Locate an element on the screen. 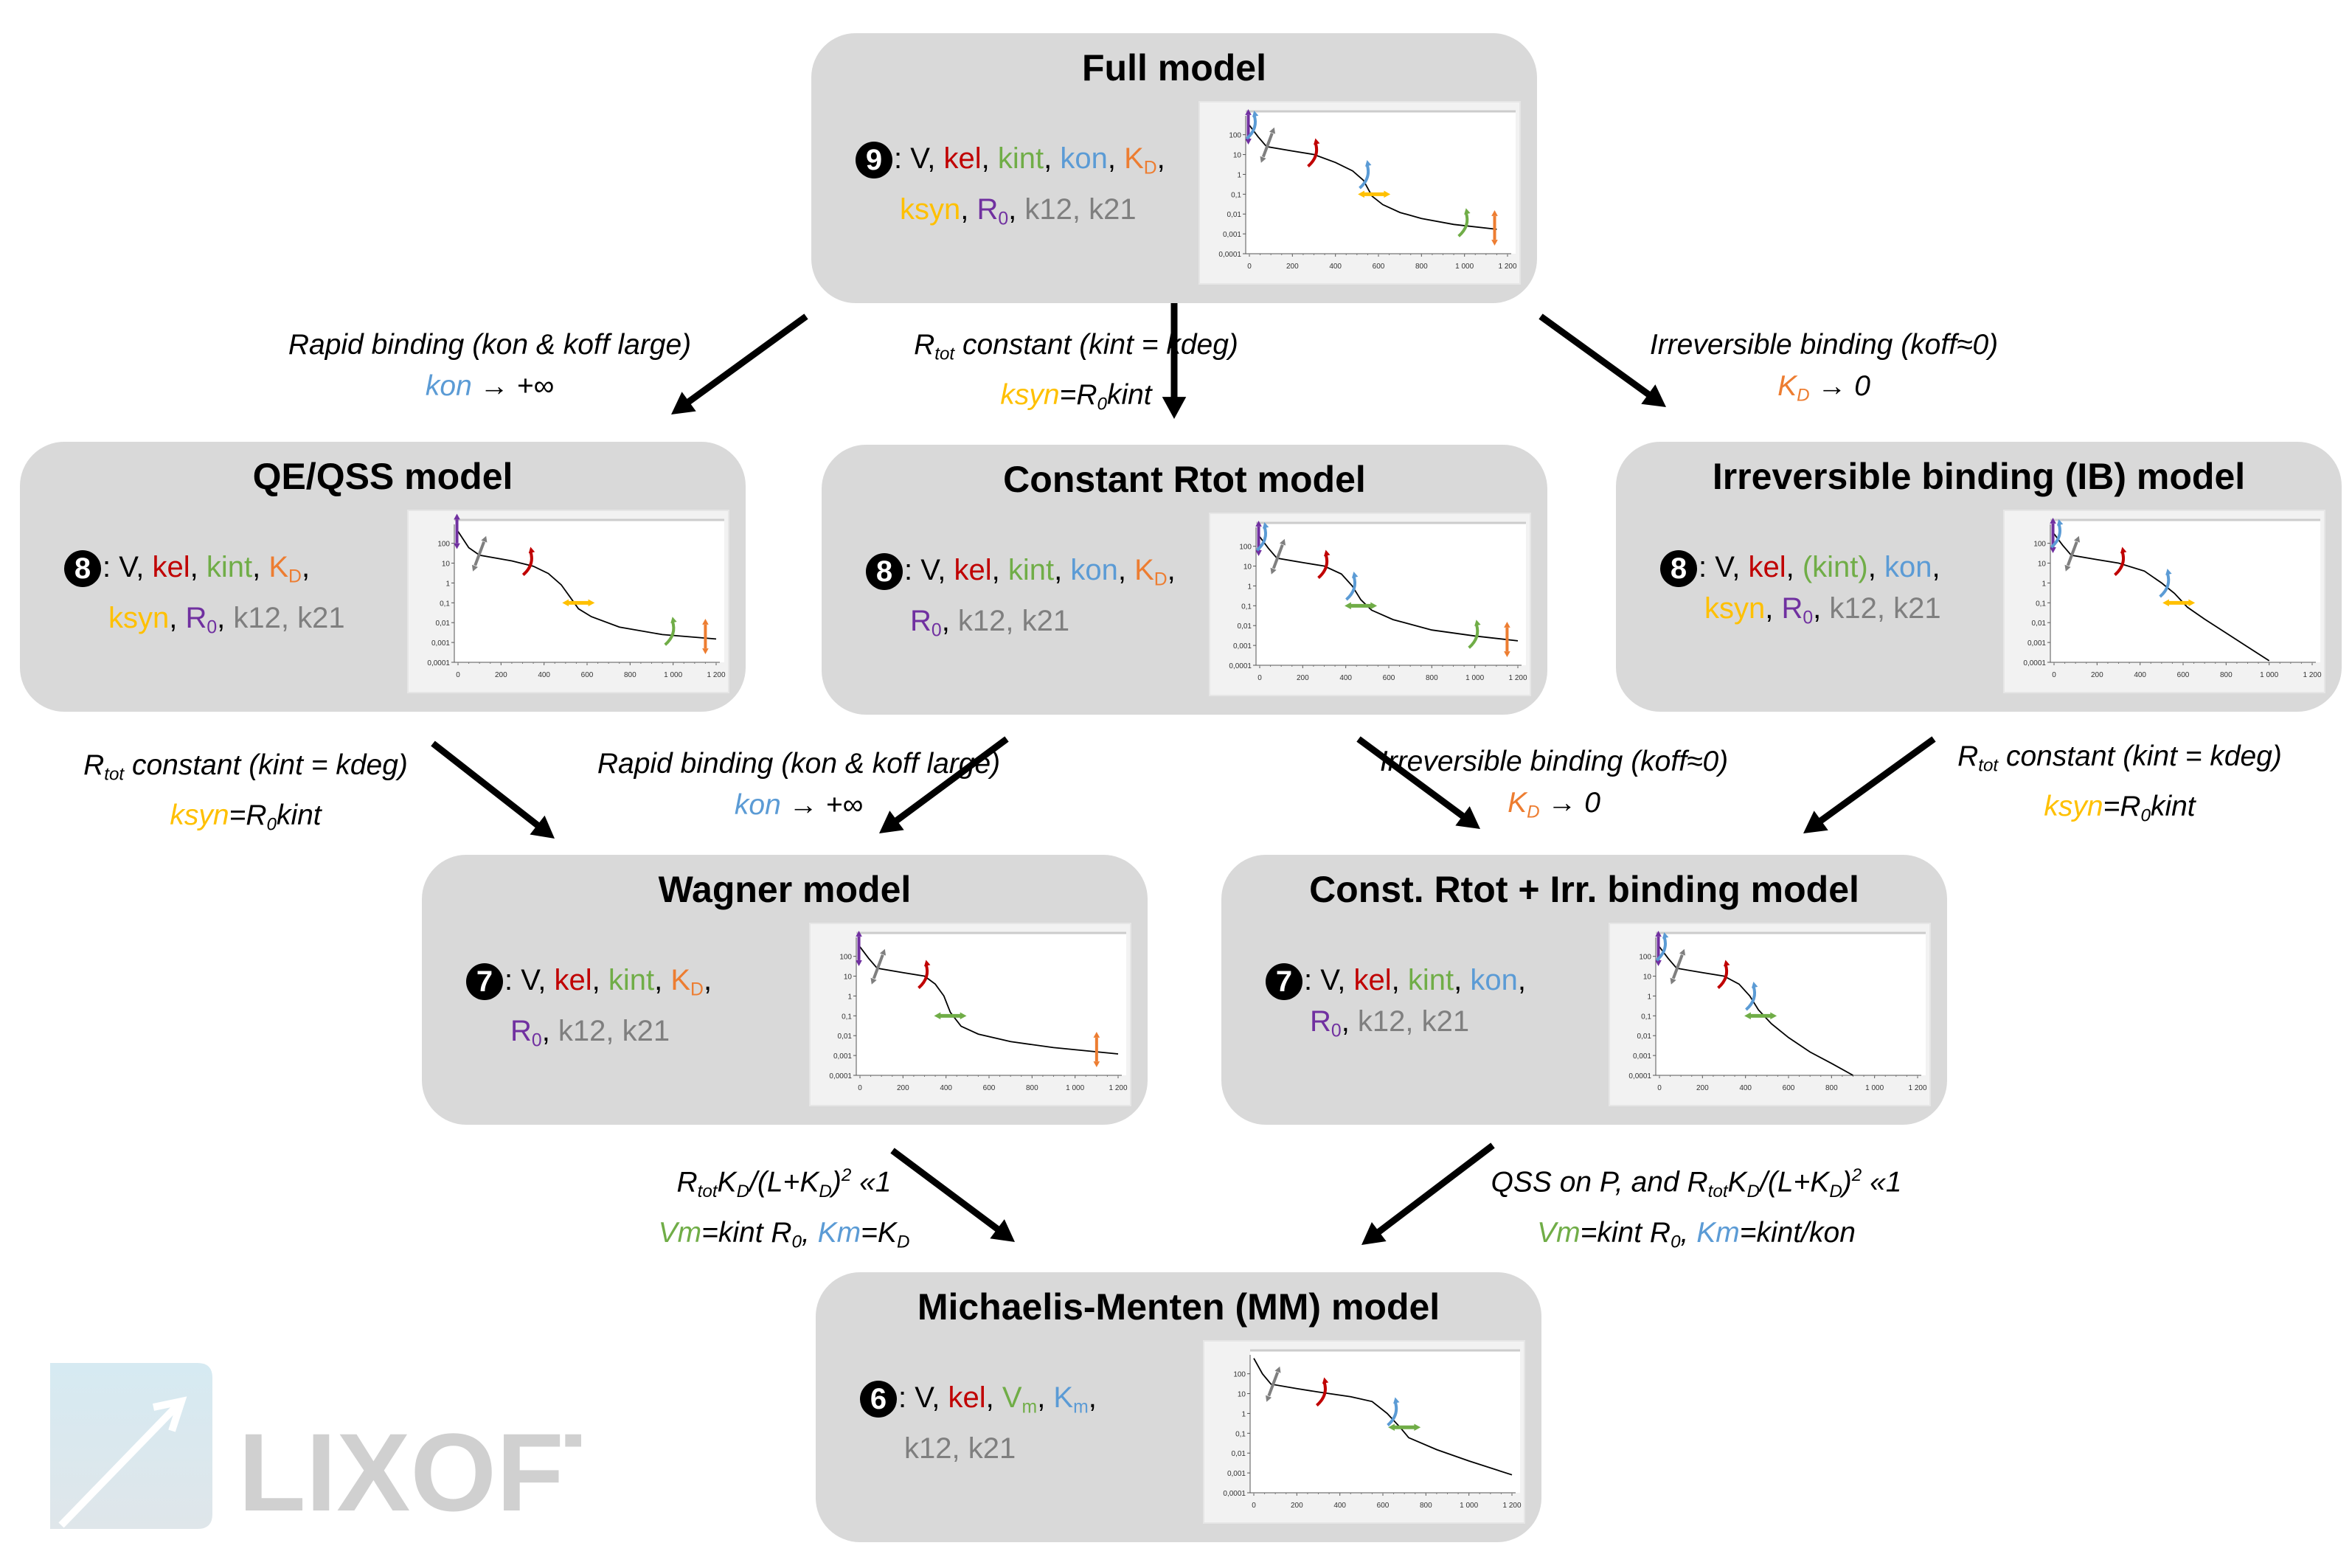  text-segment: R is located at coordinates (94, 765).